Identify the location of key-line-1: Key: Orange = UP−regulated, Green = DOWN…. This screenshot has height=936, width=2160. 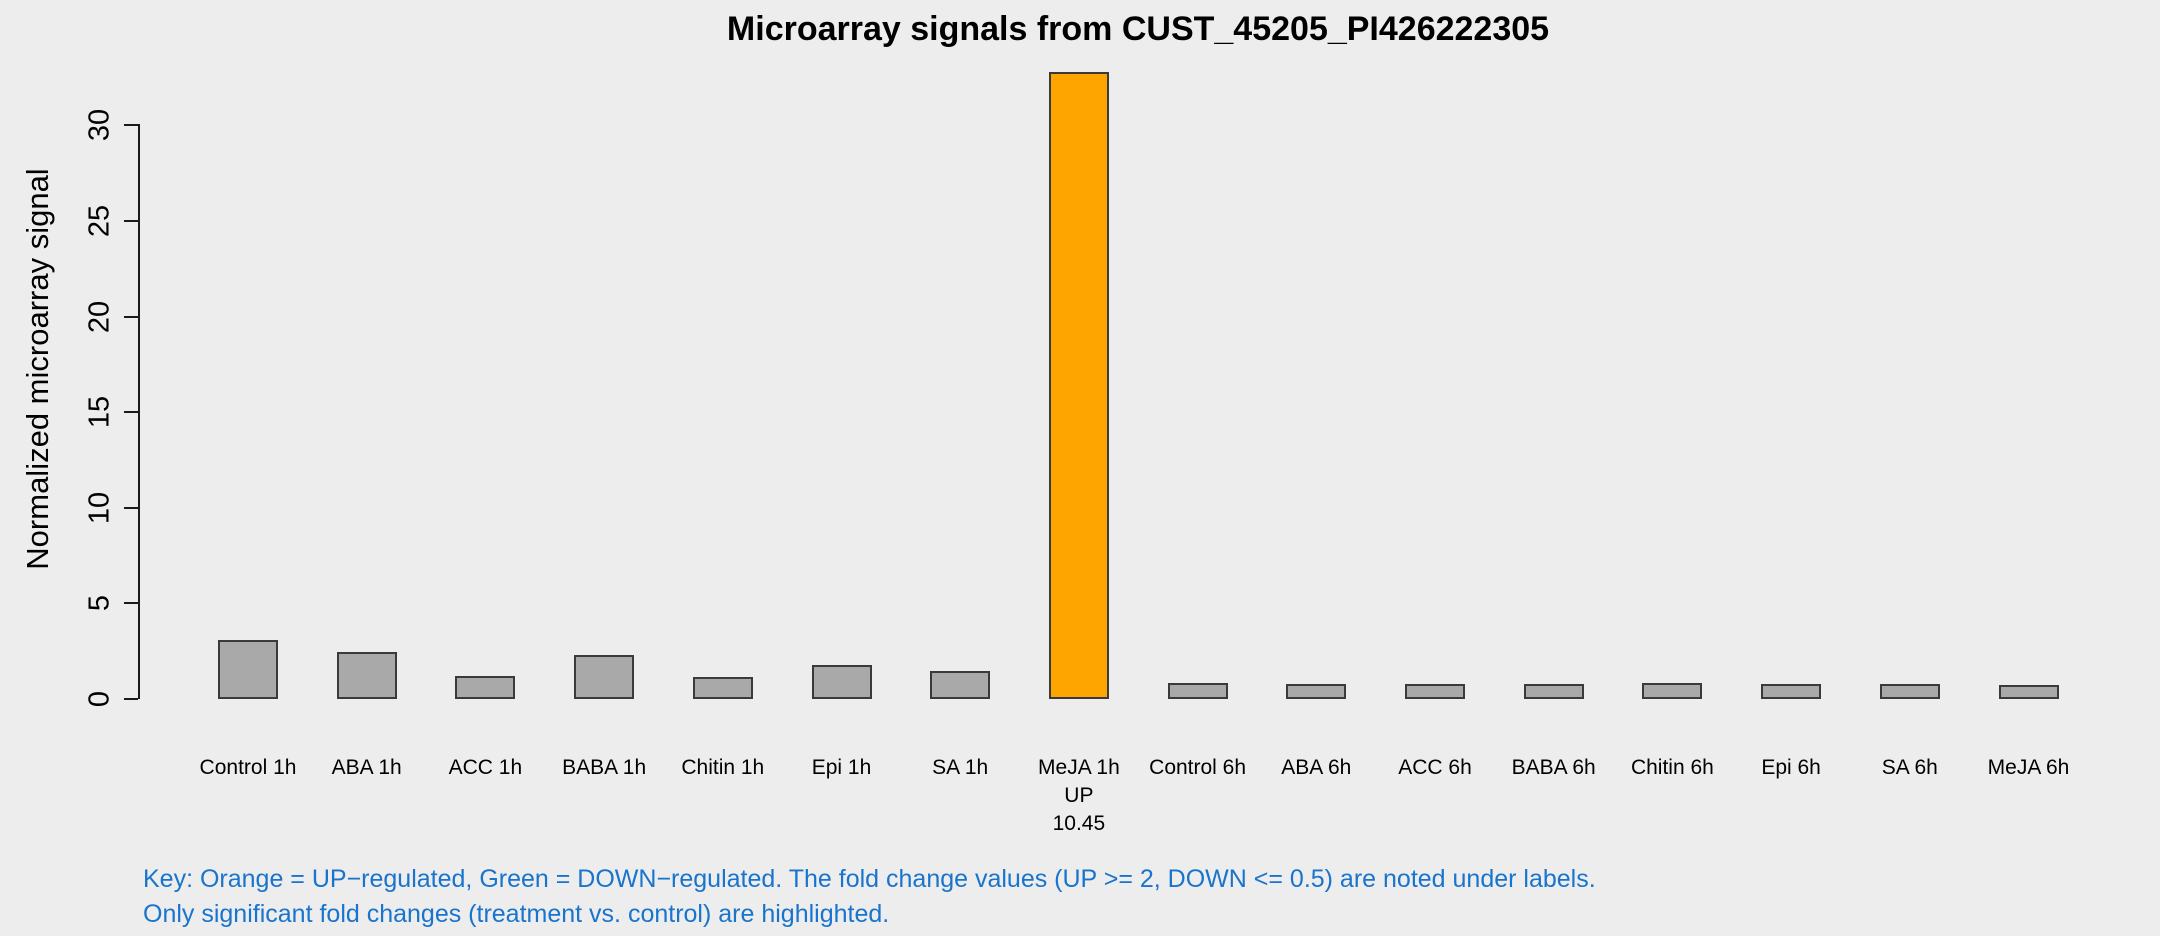
(869, 879).